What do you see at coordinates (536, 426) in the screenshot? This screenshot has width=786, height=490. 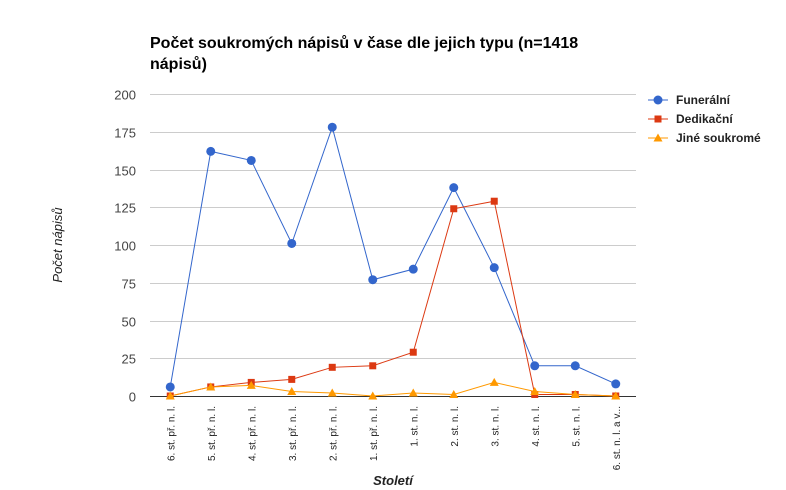 I see `x-tick-label: 4. st. n. l.` at bounding box center [536, 426].